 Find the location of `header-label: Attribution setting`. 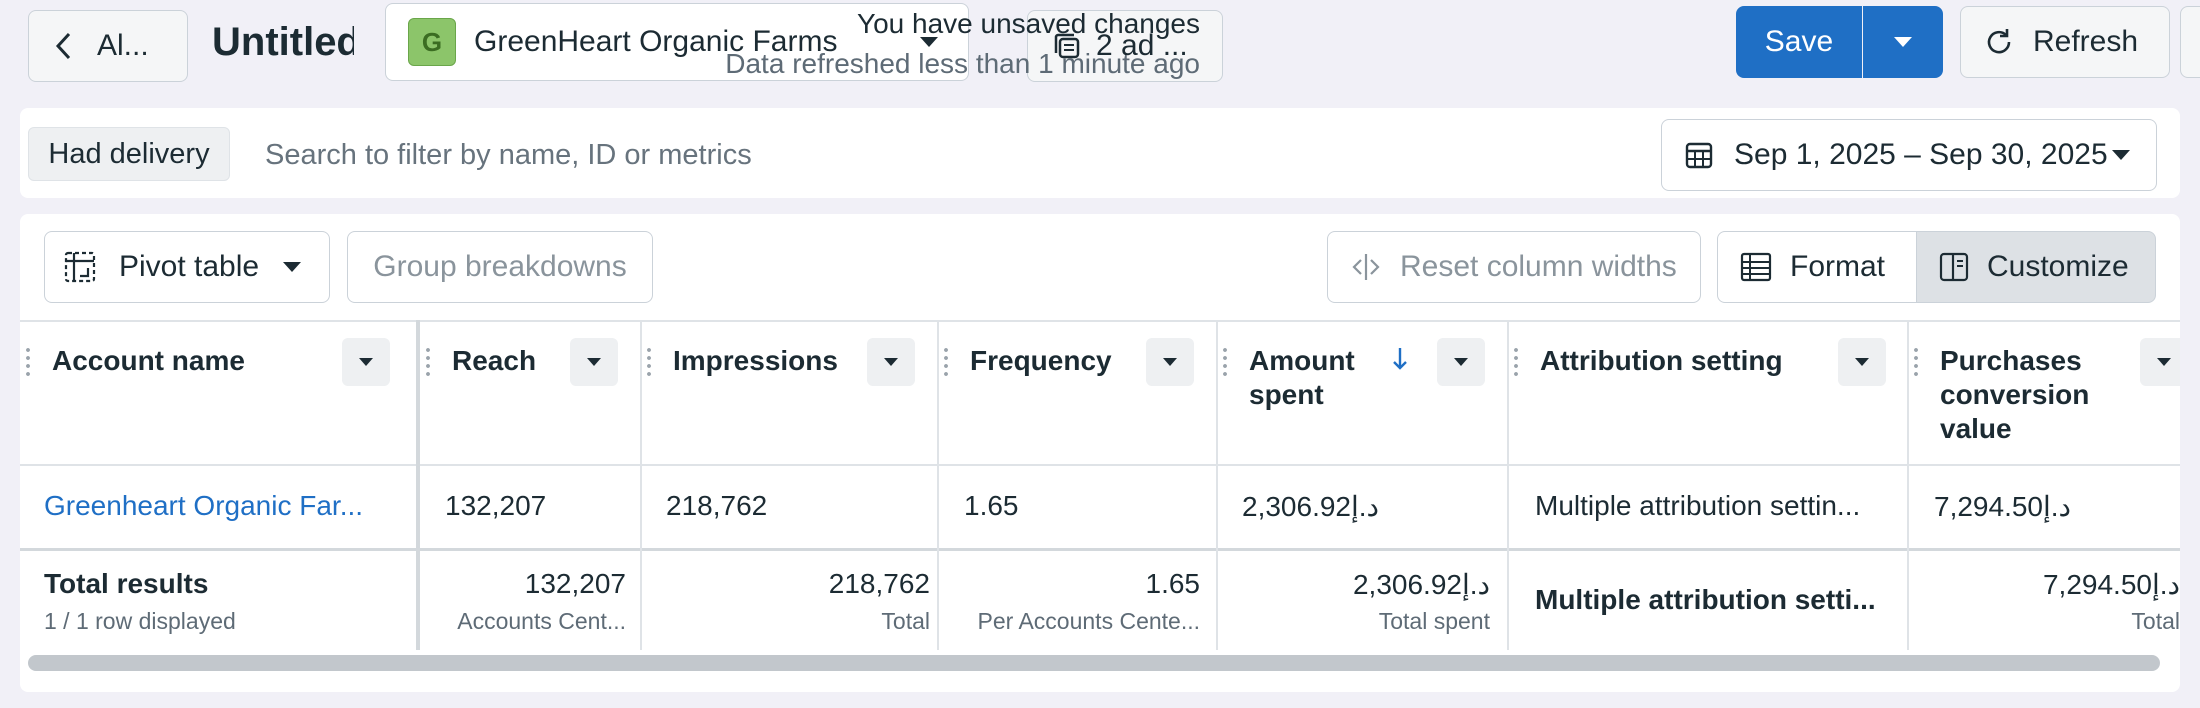

header-label: Attribution setting is located at coordinates (1661, 360).